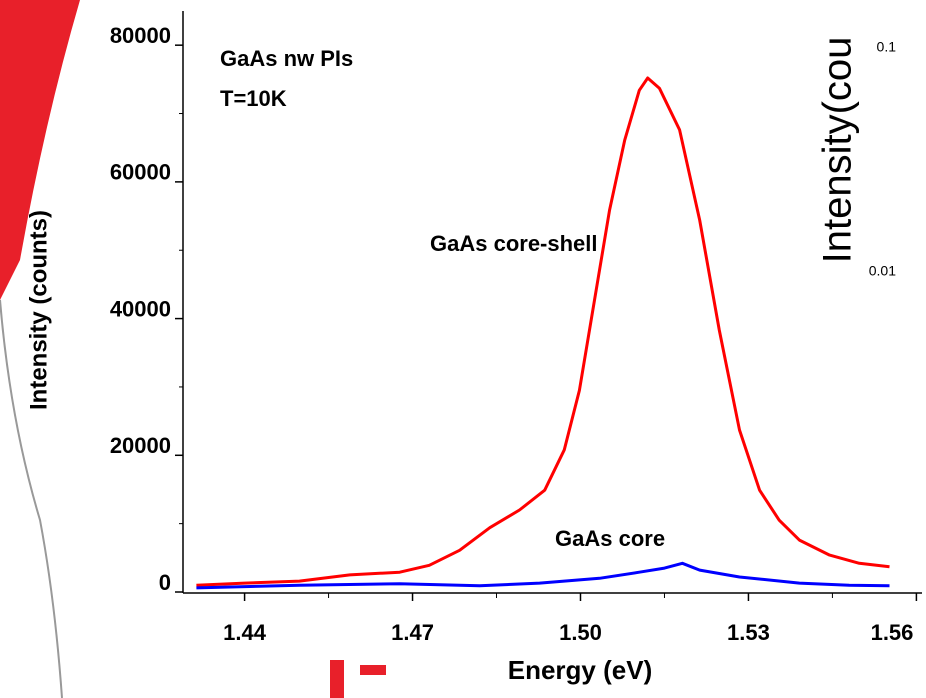 Image resolution: width=926 pixels, height=698 pixels. Describe the element at coordinates (253, 98) in the screenshot. I see `annotation: T=10K` at that location.